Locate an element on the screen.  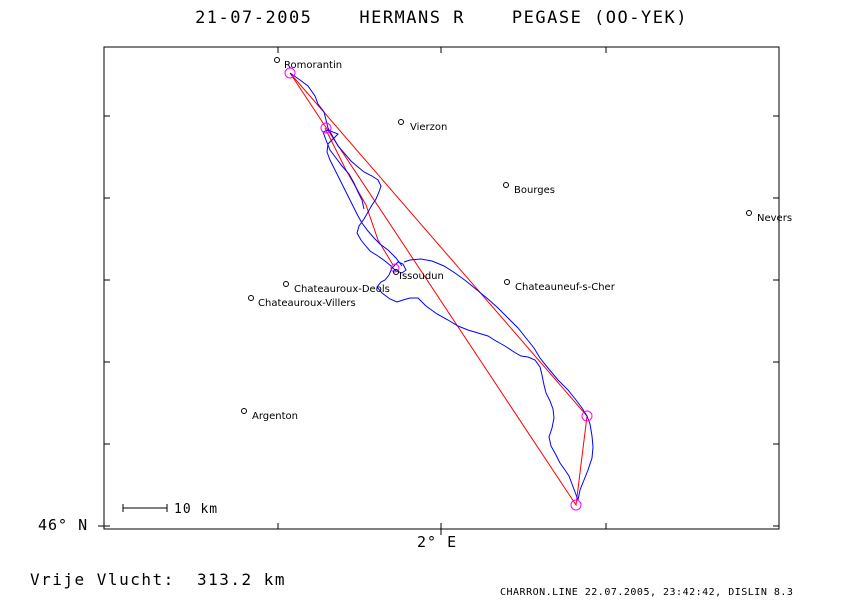
city-nevers: Nevers is located at coordinates (769, 217).